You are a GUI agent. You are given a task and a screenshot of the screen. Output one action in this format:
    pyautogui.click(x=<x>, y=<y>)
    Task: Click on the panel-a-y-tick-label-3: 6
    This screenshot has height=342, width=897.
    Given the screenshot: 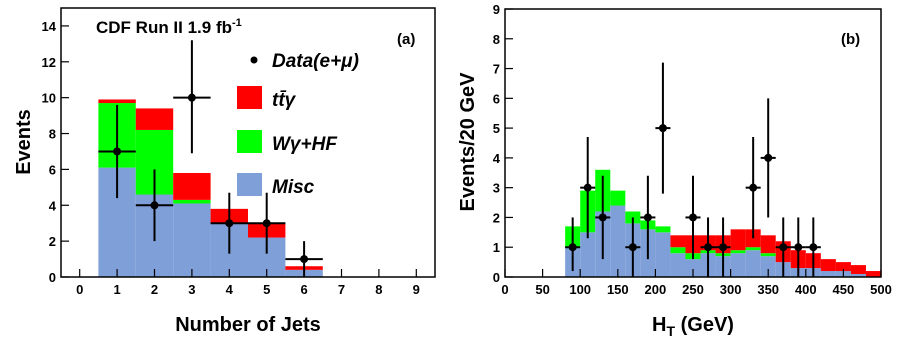 What is the action you would take?
    pyautogui.click(x=52, y=169)
    